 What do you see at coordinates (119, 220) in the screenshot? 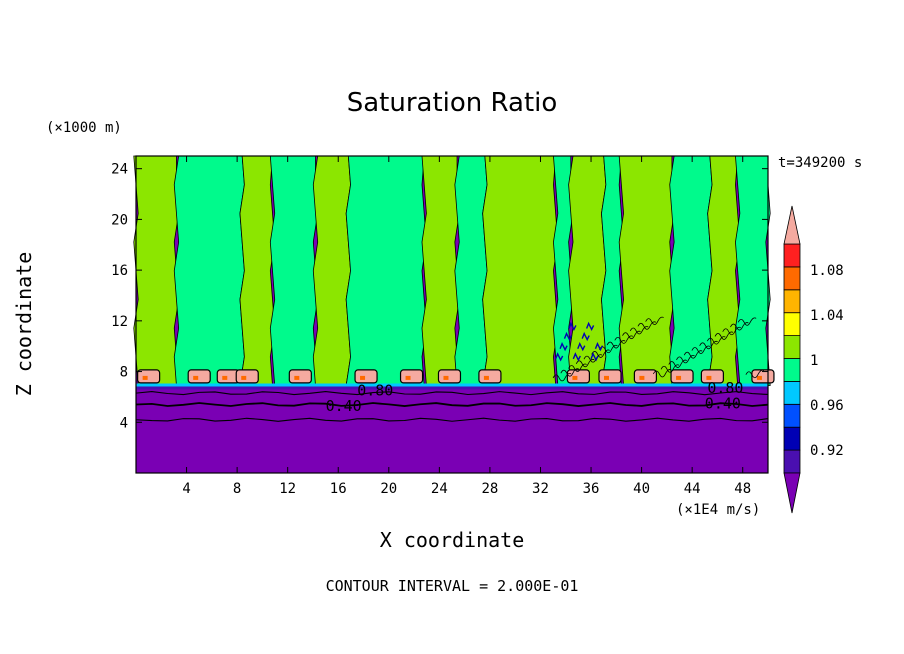
I see `y-tick-label-20: 20` at bounding box center [119, 220].